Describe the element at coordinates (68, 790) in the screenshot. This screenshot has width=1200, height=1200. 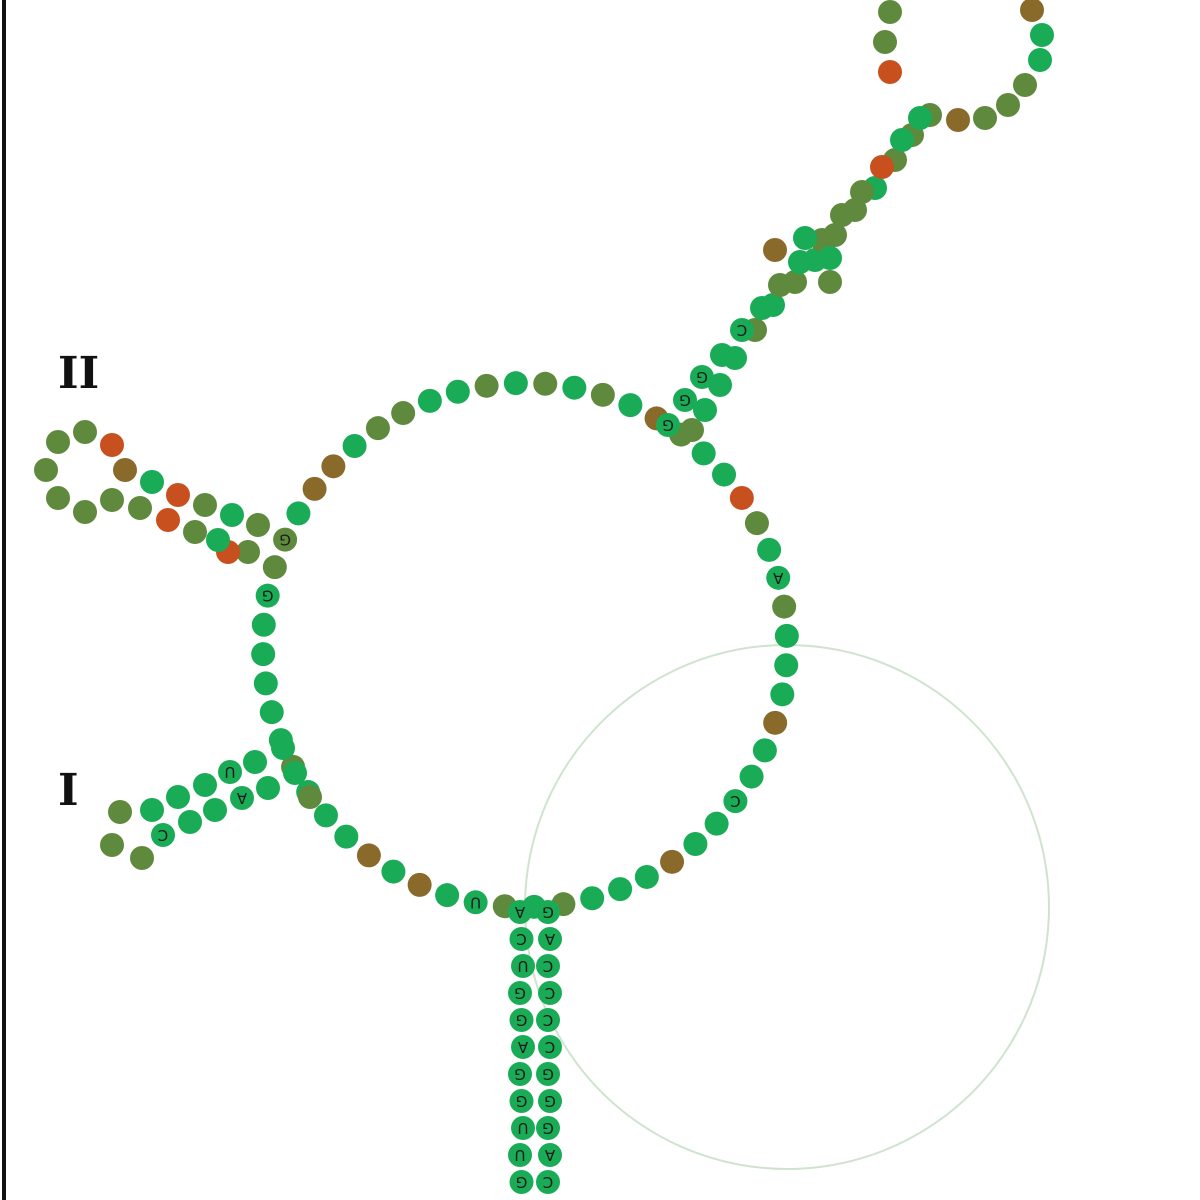
I see `stem-label-I: I` at that location.